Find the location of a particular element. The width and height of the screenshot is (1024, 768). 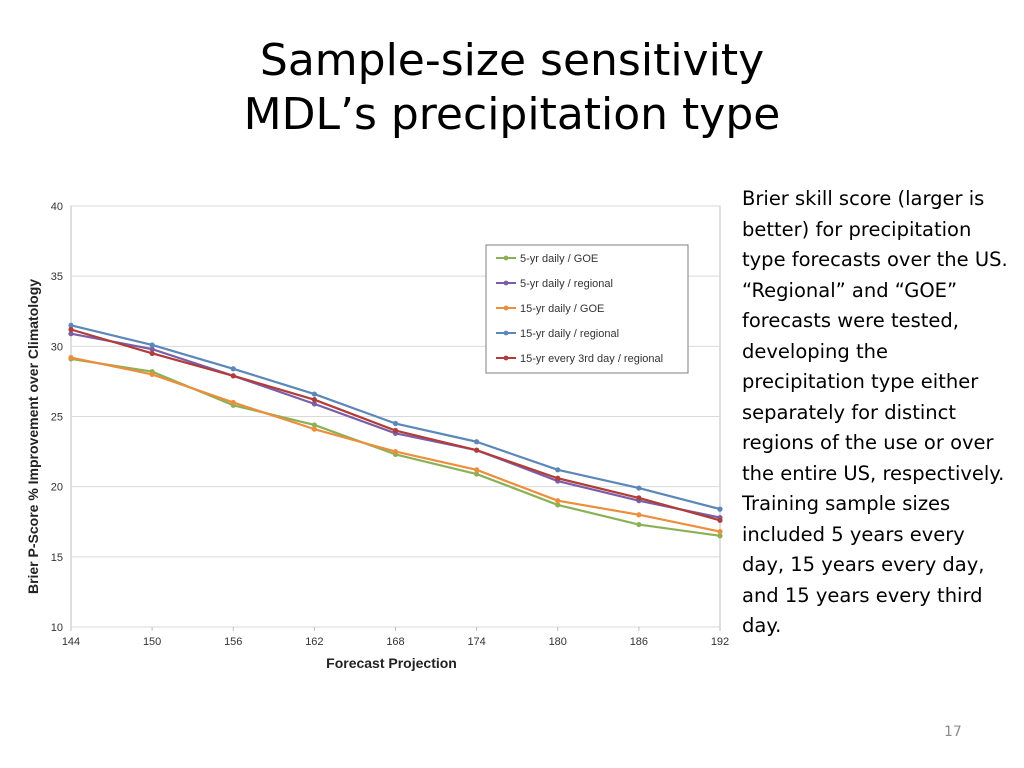

legend-label: 5-yr daily / GOE is located at coordinates (559, 259).